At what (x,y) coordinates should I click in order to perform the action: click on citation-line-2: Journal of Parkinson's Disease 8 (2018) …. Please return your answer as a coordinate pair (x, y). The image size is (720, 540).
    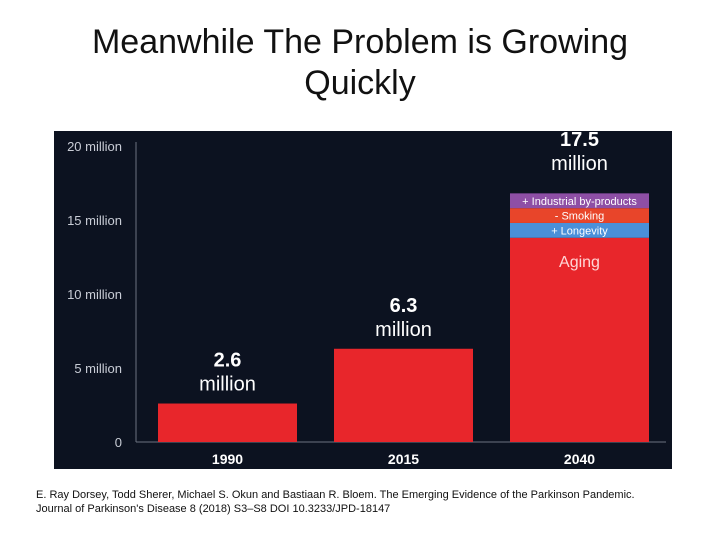
    Looking at the image, I should click on (213, 509).